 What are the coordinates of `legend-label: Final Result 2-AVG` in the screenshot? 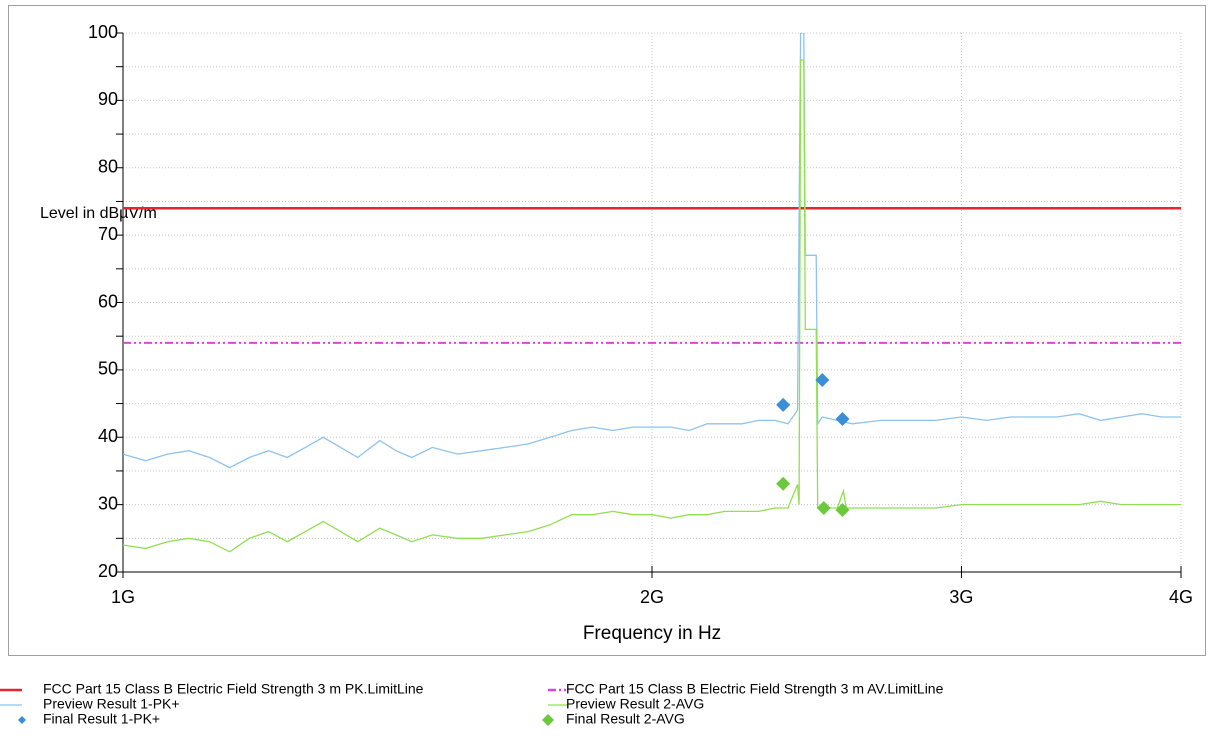 It's located at (625, 719).